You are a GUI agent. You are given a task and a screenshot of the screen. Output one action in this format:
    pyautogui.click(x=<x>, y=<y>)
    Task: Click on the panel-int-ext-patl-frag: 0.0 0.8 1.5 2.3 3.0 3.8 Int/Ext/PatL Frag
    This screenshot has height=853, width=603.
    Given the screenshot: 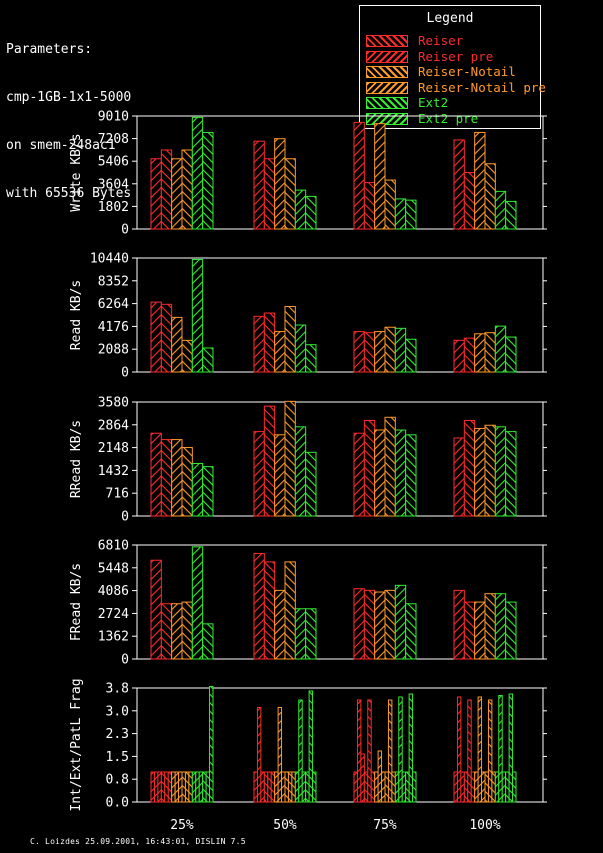 What is the action you would take?
    pyautogui.click(x=308, y=745)
    